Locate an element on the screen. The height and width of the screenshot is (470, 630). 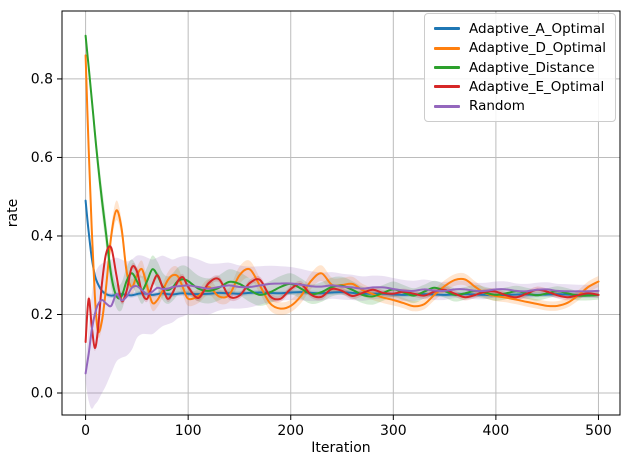
legend-label: Adaptive_A_Optimal is located at coordinates (537, 28).